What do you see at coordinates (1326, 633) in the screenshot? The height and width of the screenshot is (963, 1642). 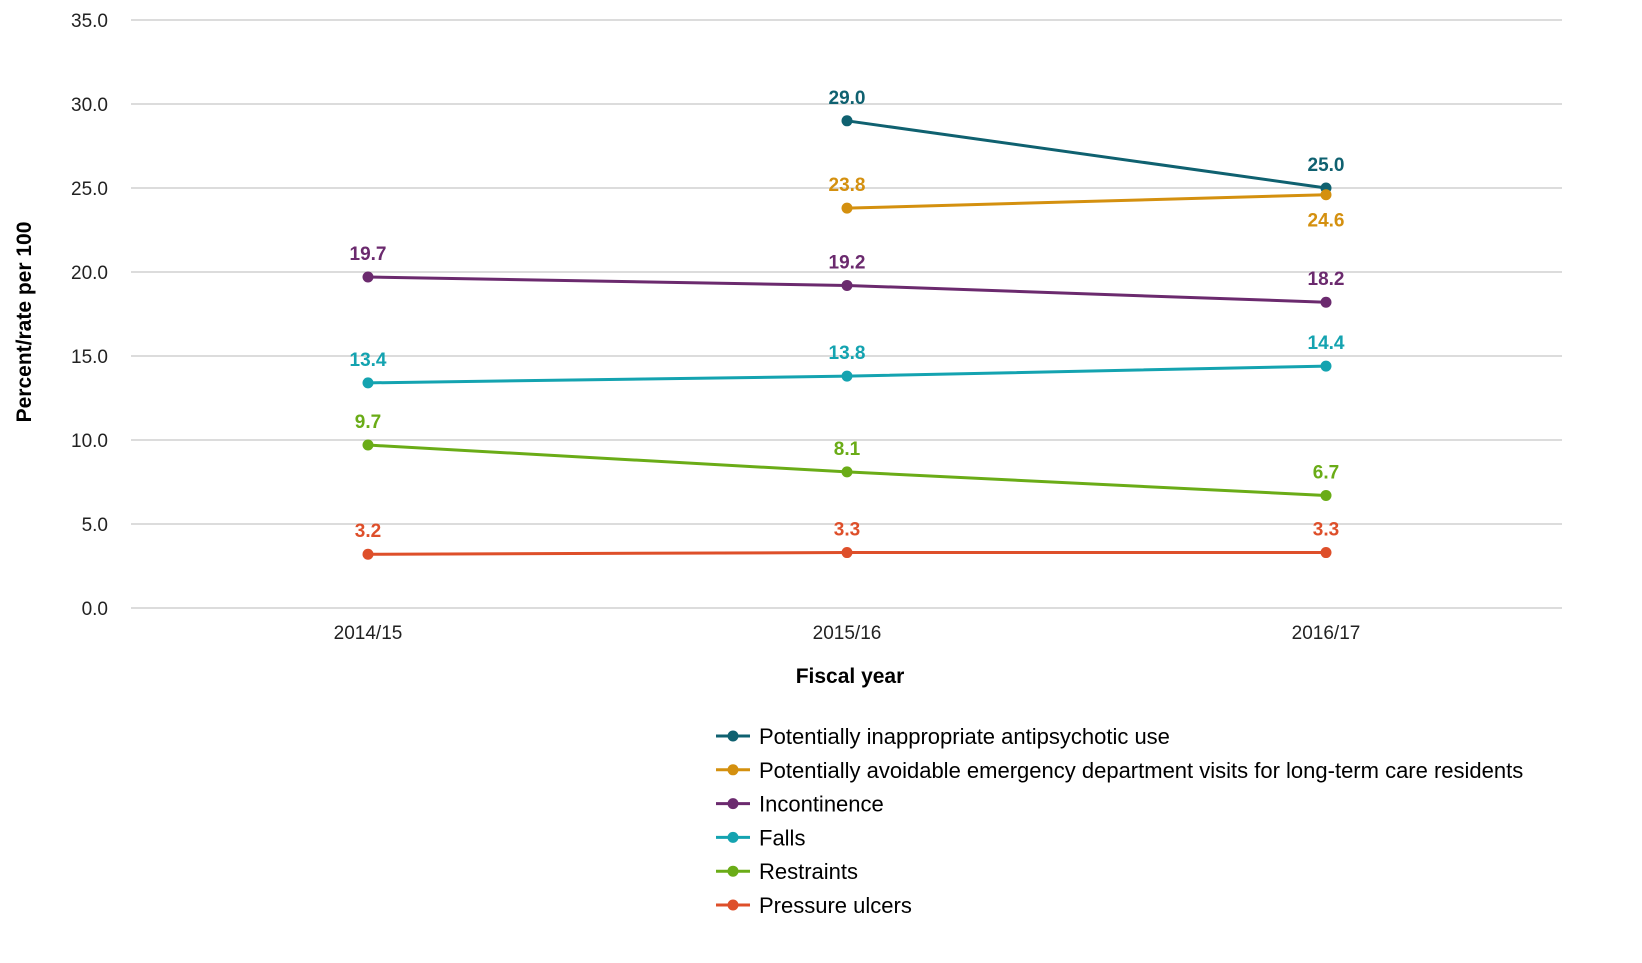 I see `x-tick-label: 2016/17` at bounding box center [1326, 633].